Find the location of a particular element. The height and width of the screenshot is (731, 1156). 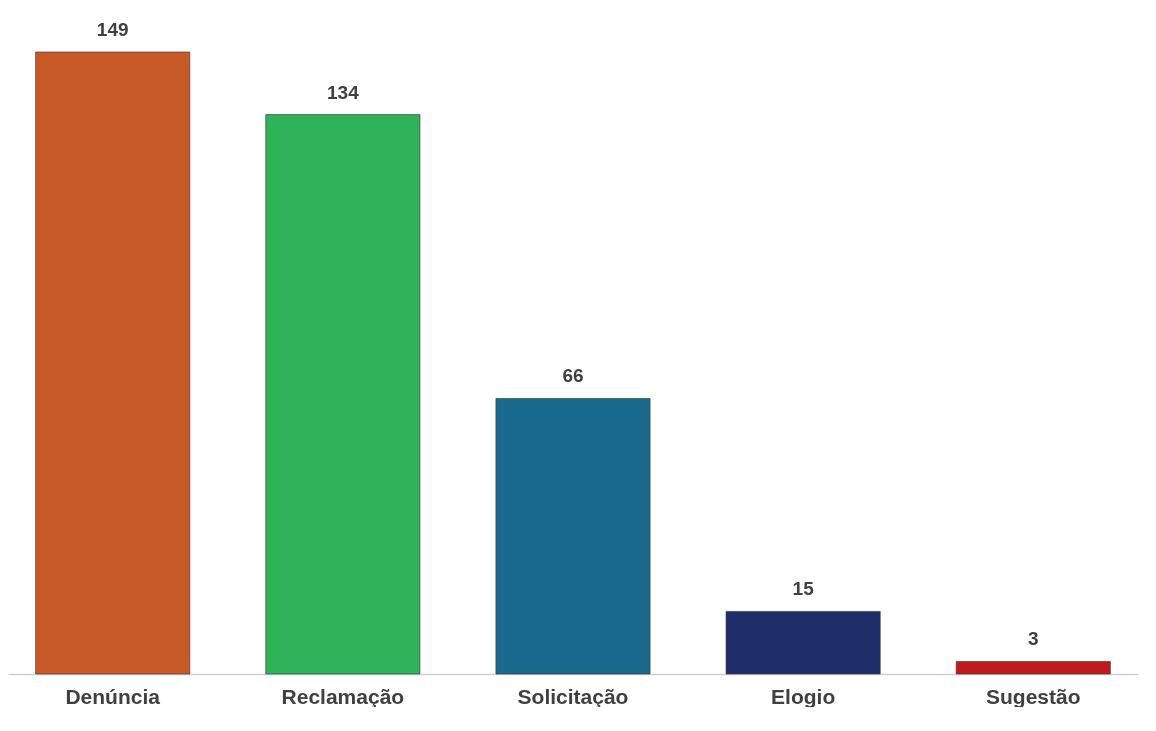

data-label: 3 is located at coordinates (1033, 639).